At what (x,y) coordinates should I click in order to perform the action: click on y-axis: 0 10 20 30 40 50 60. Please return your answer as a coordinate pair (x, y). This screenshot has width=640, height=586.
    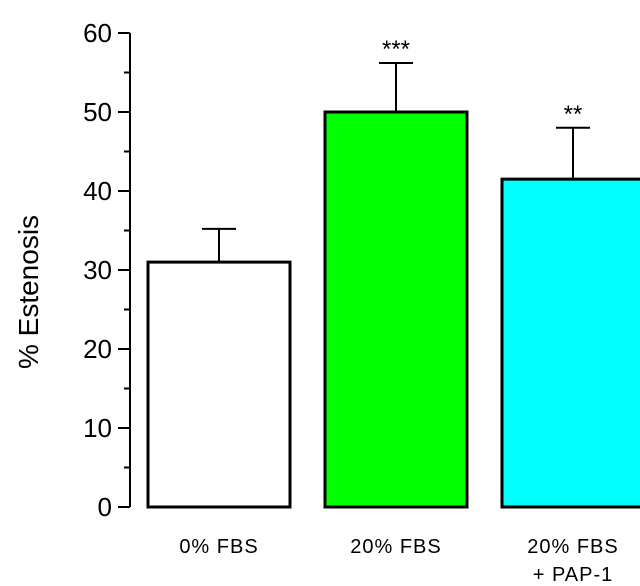
    Looking at the image, I should click on (107, 270).